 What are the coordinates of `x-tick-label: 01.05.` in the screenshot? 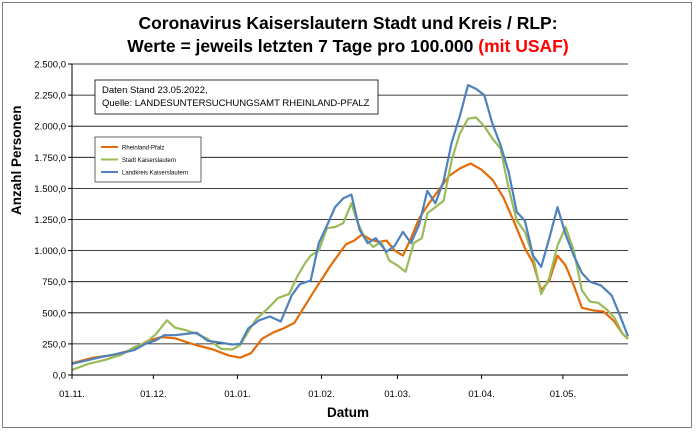 It's located at (563, 394).